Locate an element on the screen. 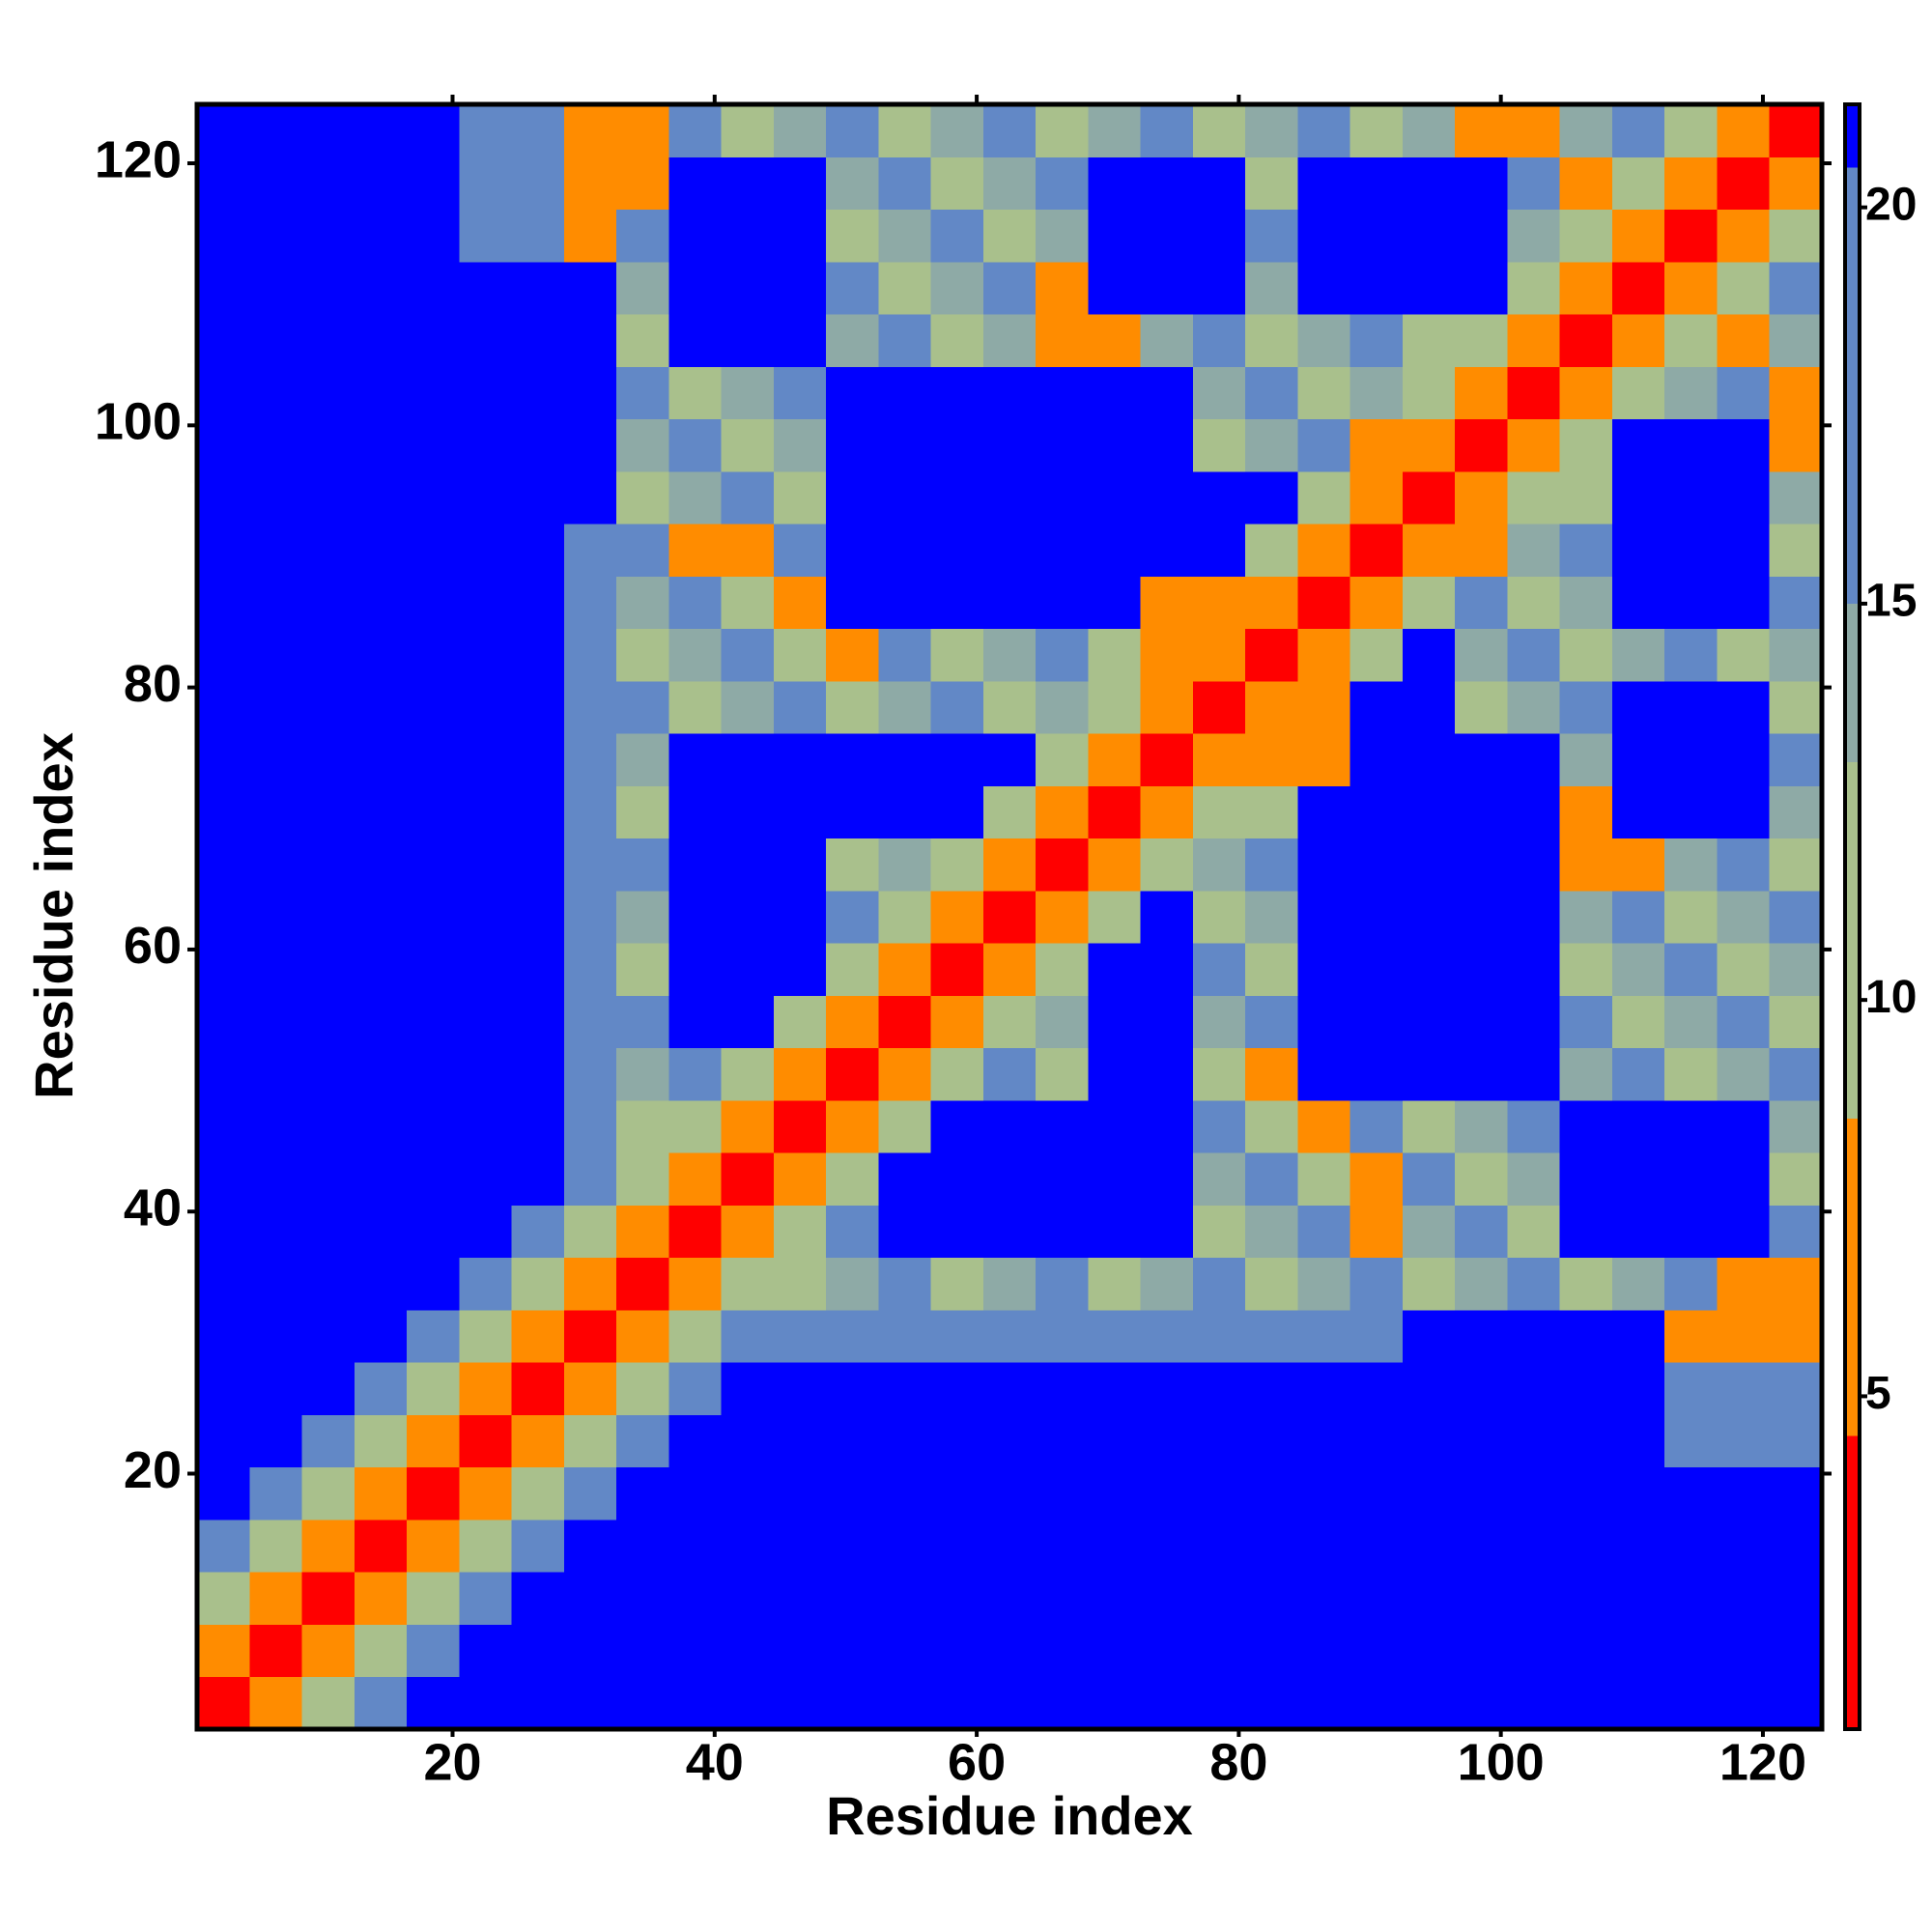 This screenshot has width=1932, height=1932. x-tick-label: 80 is located at coordinates (1238, 1762).